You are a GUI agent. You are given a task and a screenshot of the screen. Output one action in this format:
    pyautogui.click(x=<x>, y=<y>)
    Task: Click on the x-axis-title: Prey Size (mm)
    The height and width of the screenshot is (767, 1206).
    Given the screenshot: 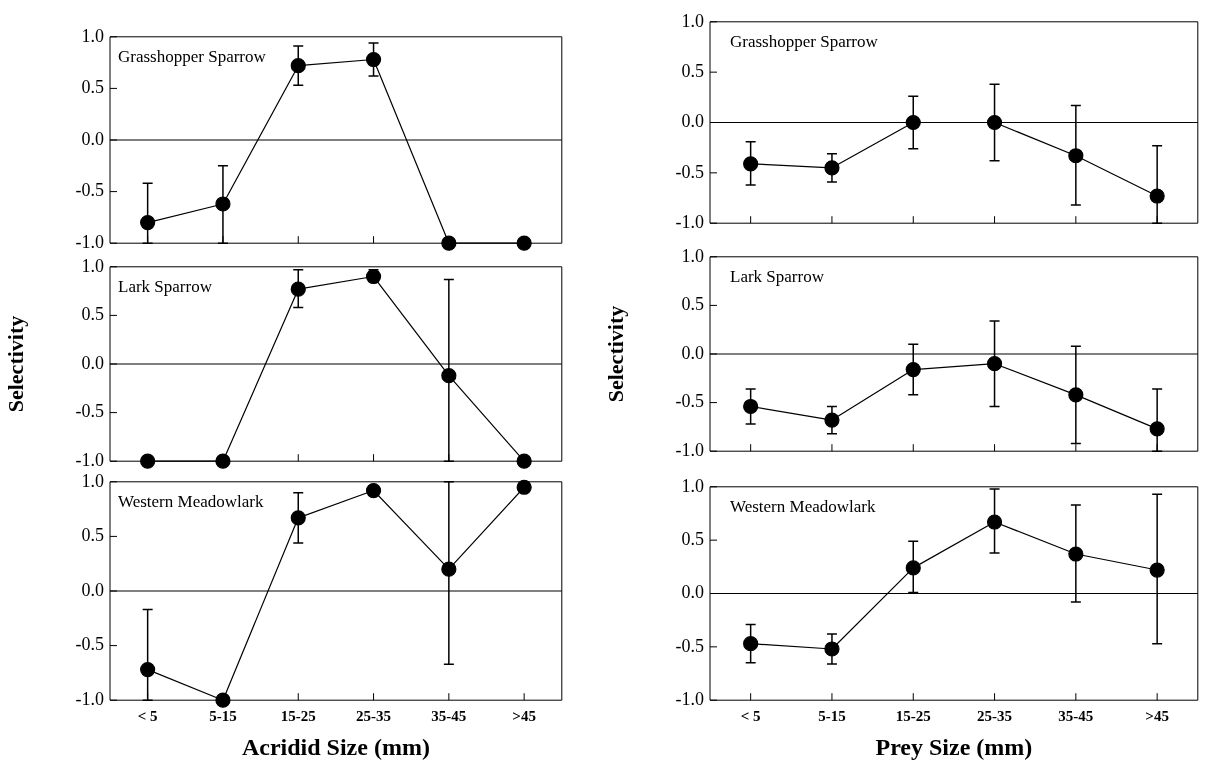 What is the action you would take?
    pyautogui.click(x=954, y=746)
    